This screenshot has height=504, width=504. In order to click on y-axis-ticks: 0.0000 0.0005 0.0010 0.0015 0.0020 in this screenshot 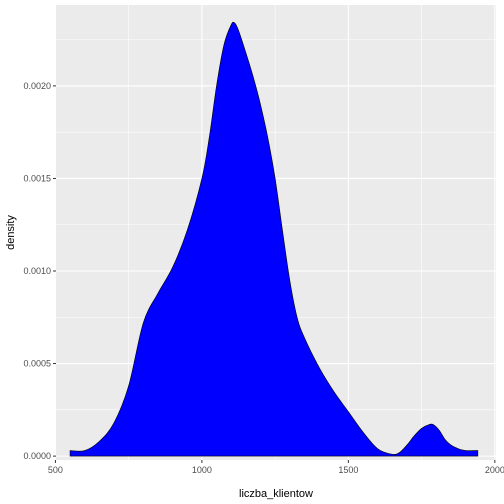, I will do `click(39, 271)`.